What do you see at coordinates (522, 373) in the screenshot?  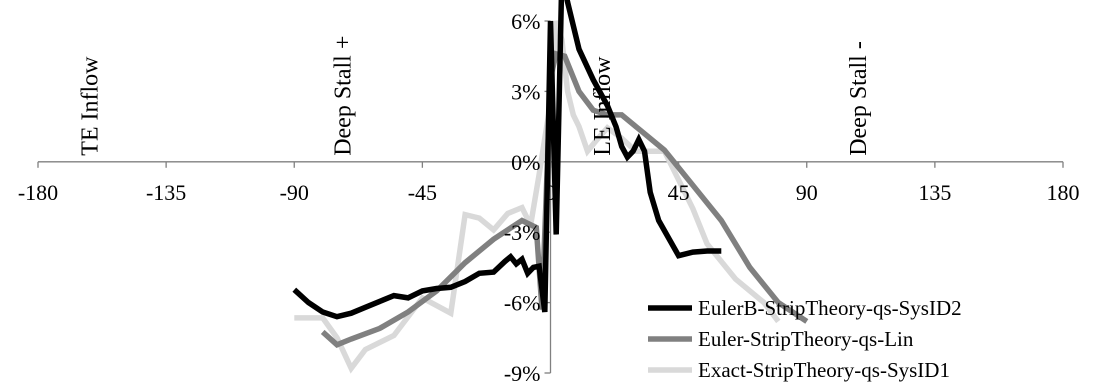 I see `y-tick-label: -9%` at bounding box center [522, 373].